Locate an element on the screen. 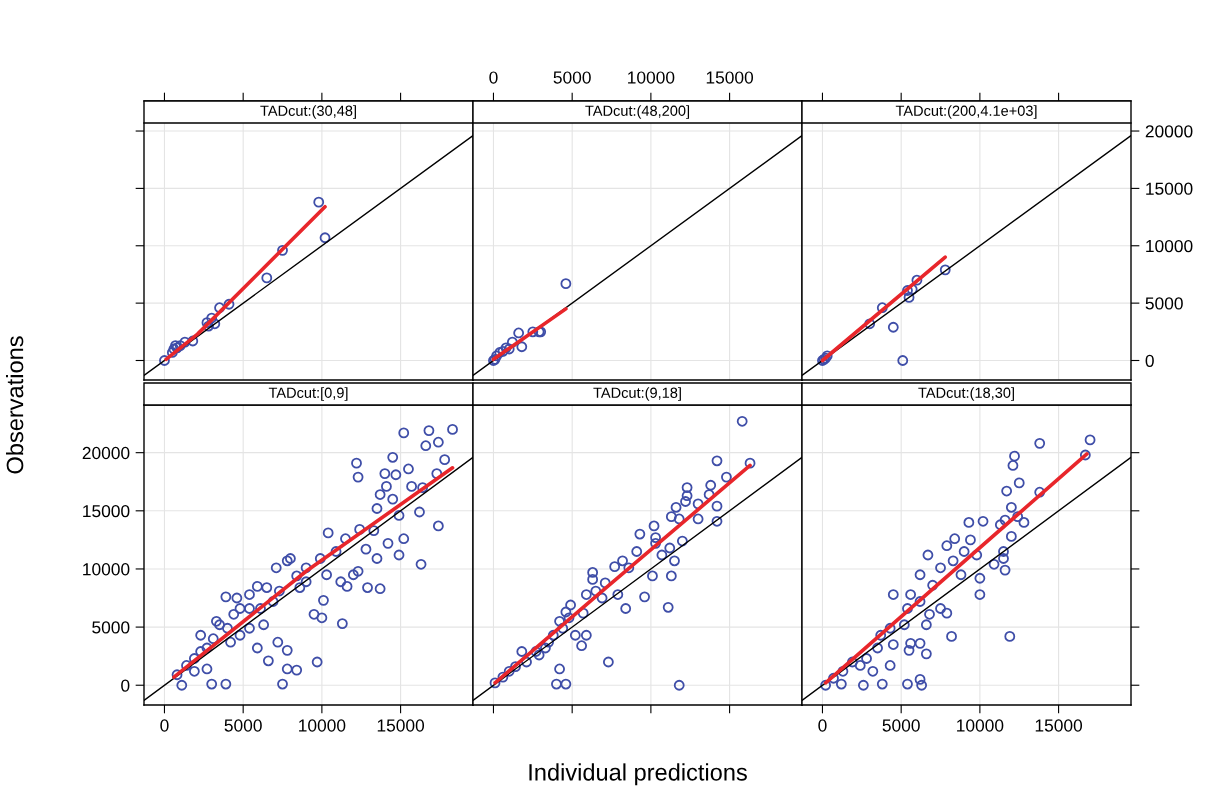  x-axis-title: Individual predictions is located at coordinates (638, 774).